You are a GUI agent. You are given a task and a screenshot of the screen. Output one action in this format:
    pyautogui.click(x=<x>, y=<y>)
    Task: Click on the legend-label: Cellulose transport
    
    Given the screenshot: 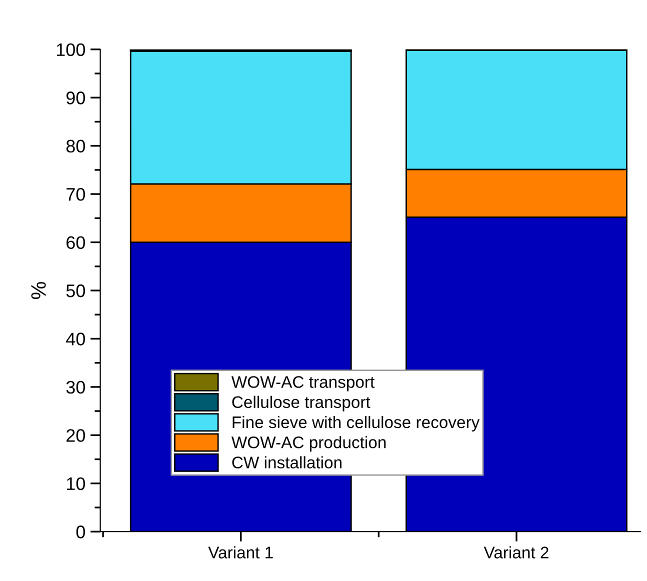 What is the action you would take?
    pyautogui.click(x=301, y=404)
    